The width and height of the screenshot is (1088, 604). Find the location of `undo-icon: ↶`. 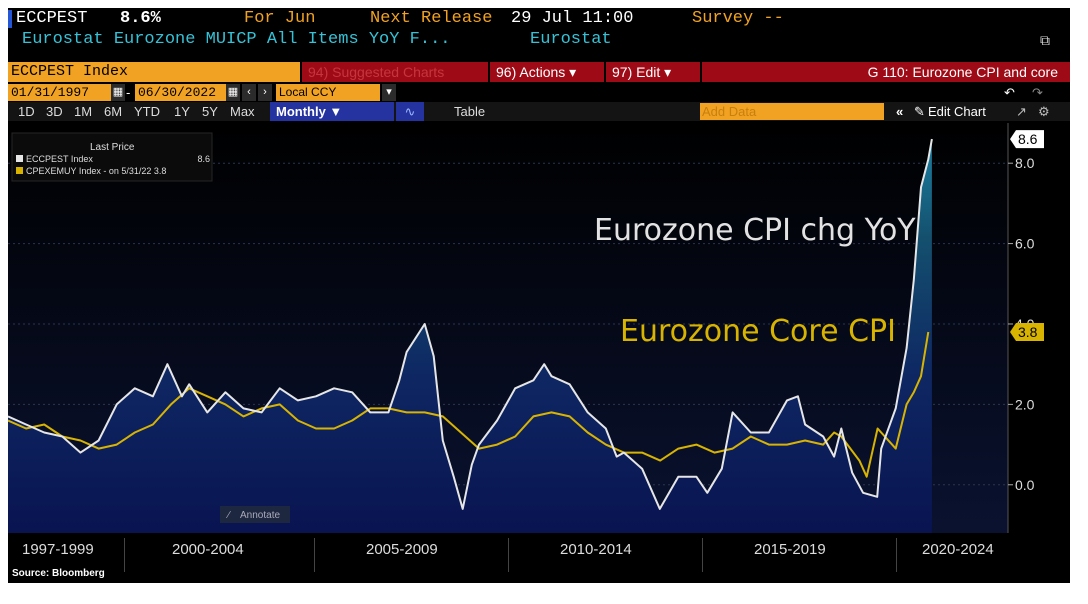

undo-icon: ↶ is located at coordinates (1009, 92).